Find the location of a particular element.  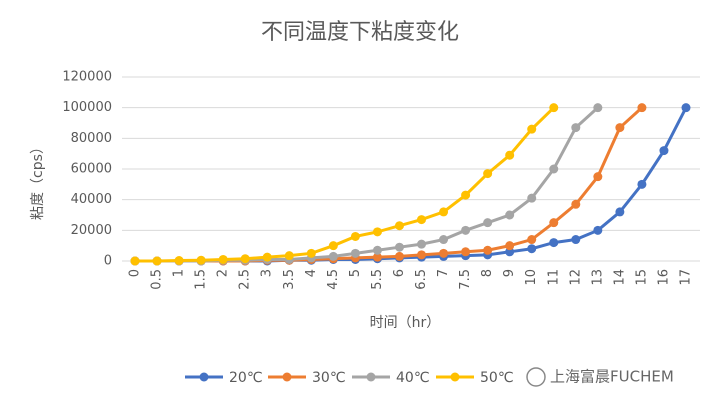

chart-title: 不同温度下粘度变化 is located at coordinates (360, 32).